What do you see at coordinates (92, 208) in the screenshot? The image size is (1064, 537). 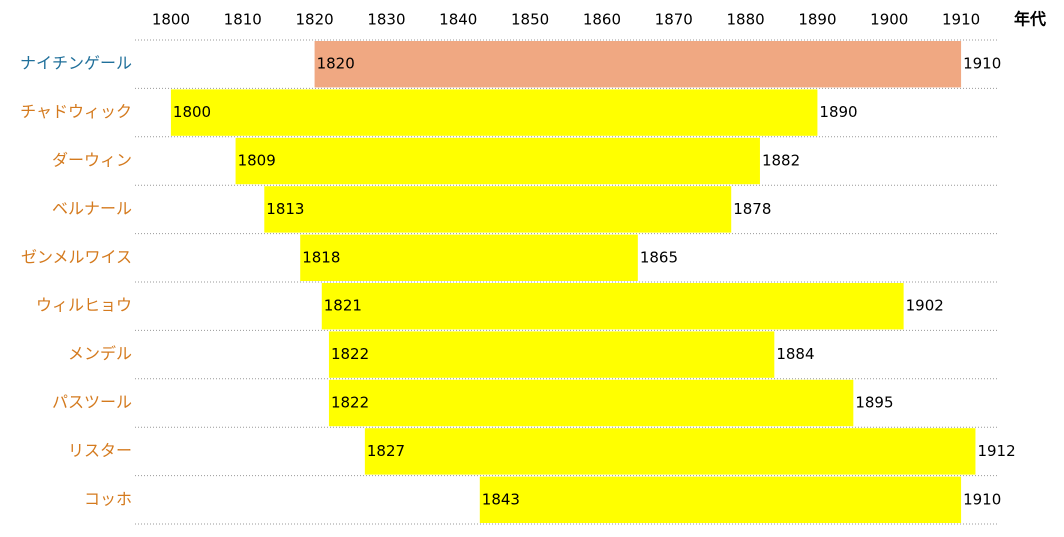 I see `row-label: ベルナール` at bounding box center [92, 208].